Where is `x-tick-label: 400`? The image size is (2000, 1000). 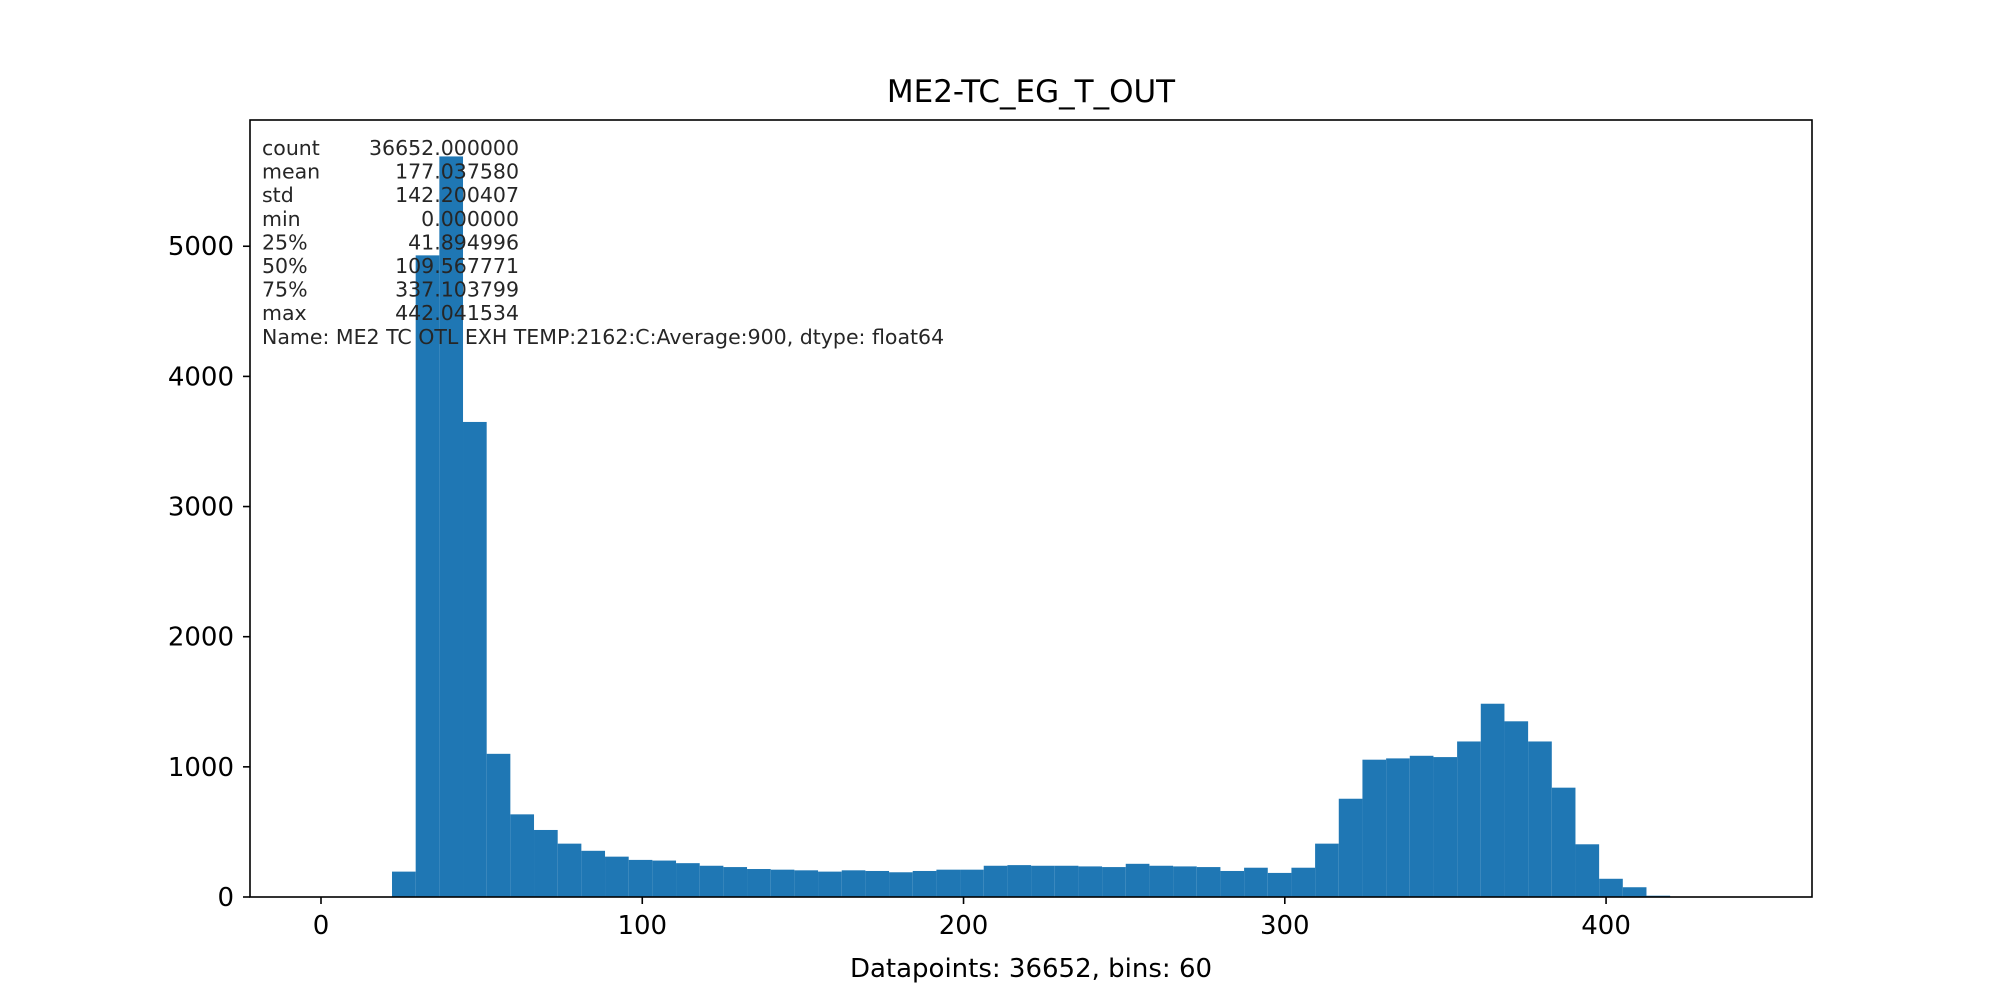
x-tick-label: 400 is located at coordinates (1606, 926).